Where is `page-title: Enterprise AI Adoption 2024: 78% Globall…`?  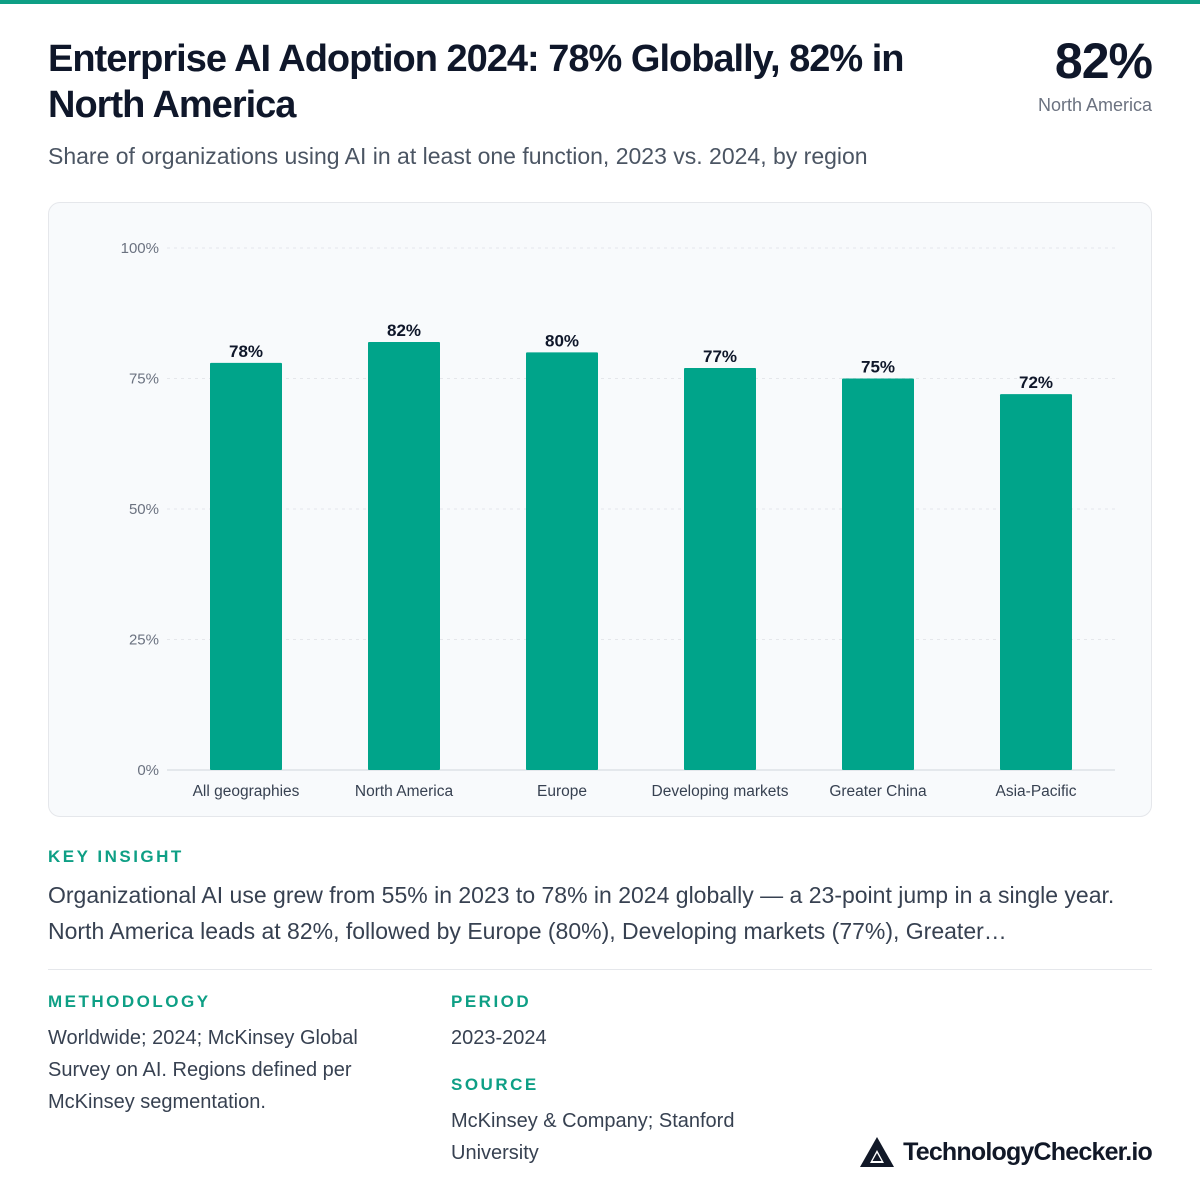
page-title: Enterprise AI Adoption 2024: 78% Globall… is located at coordinates (476, 82).